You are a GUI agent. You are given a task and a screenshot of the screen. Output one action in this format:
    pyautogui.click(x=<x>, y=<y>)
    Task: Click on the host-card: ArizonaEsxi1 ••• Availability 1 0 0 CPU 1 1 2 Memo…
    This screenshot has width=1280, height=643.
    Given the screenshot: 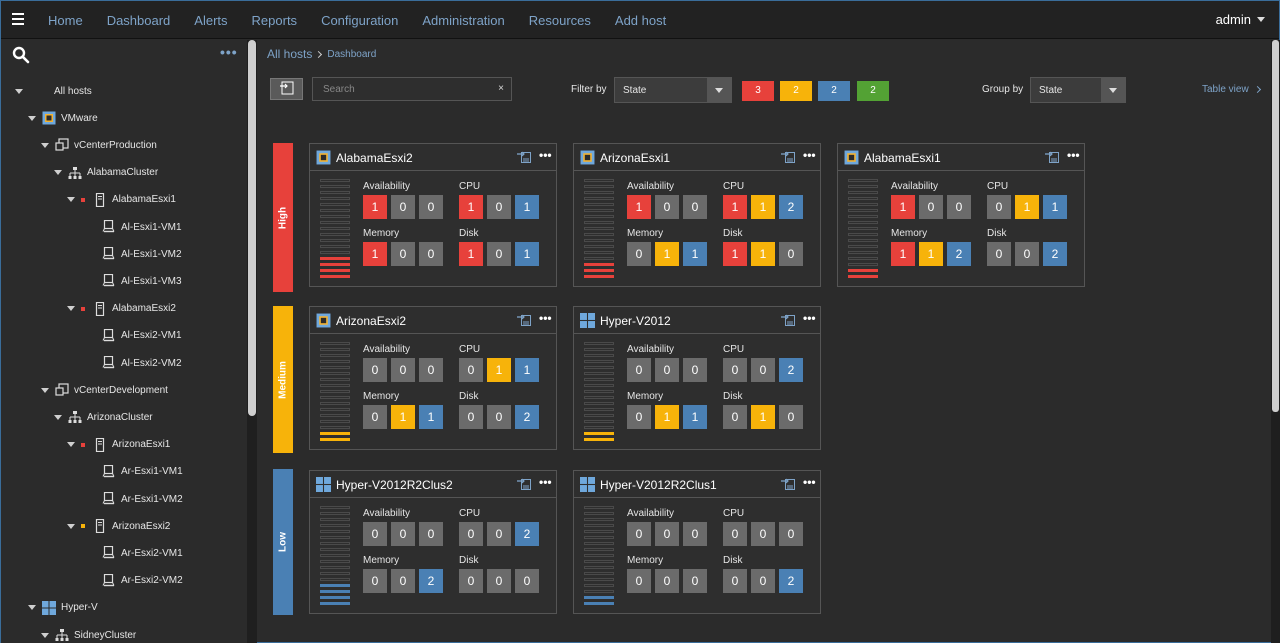 What is the action you would take?
    pyautogui.click(x=697, y=215)
    